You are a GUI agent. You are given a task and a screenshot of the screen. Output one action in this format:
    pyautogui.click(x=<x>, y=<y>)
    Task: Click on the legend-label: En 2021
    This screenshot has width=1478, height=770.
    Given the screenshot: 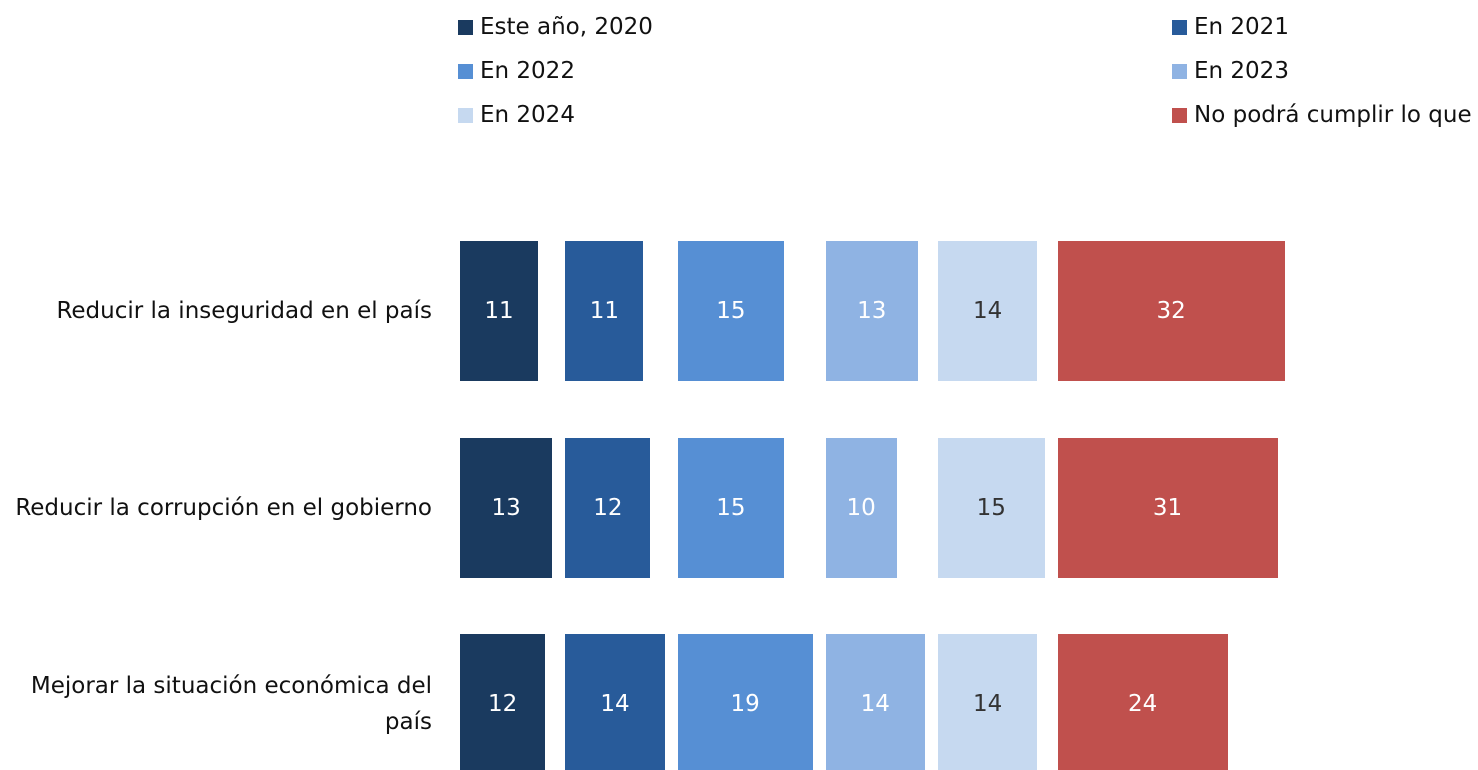 What is the action you would take?
    pyautogui.click(x=1241, y=27)
    